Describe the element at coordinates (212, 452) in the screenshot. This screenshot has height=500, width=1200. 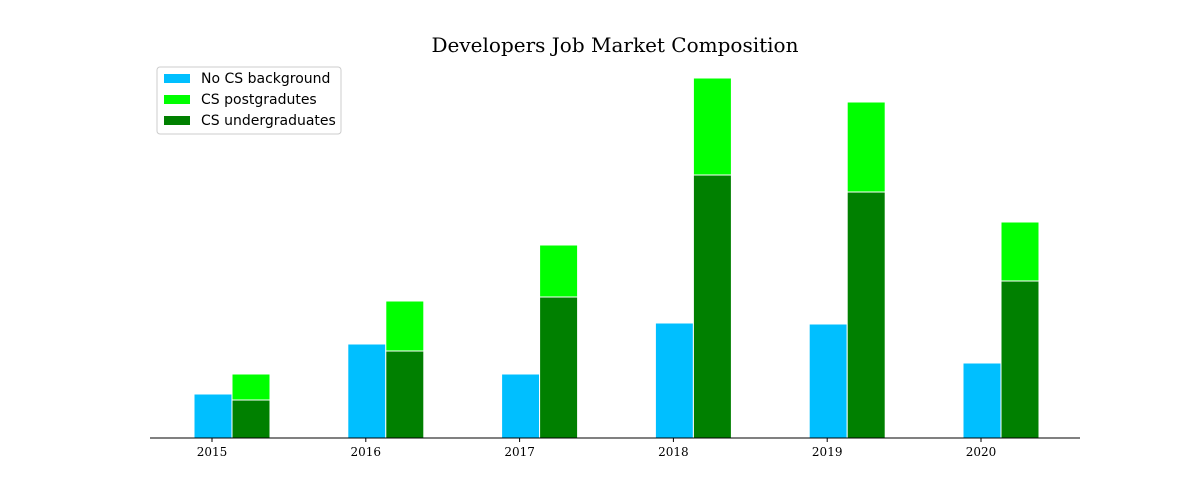
I see `x-tick-label: 2015` at that location.